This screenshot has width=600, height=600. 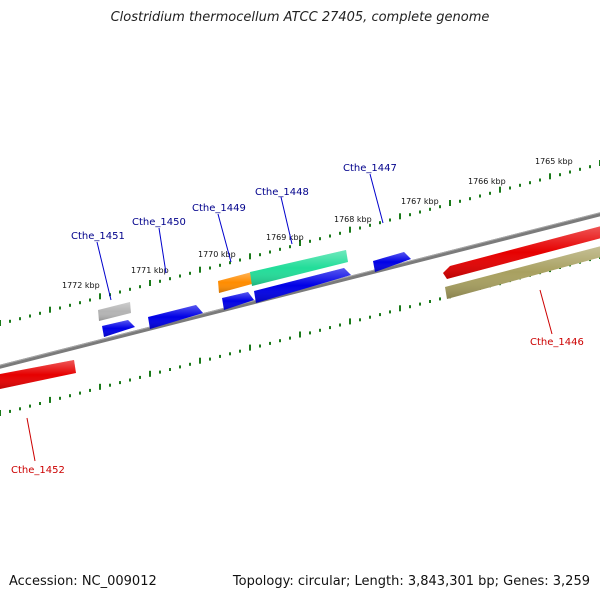 What do you see at coordinates (282, 192) in the screenshot?
I see `gene-label-cthe-1448: Cthe_1448` at bounding box center [282, 192].